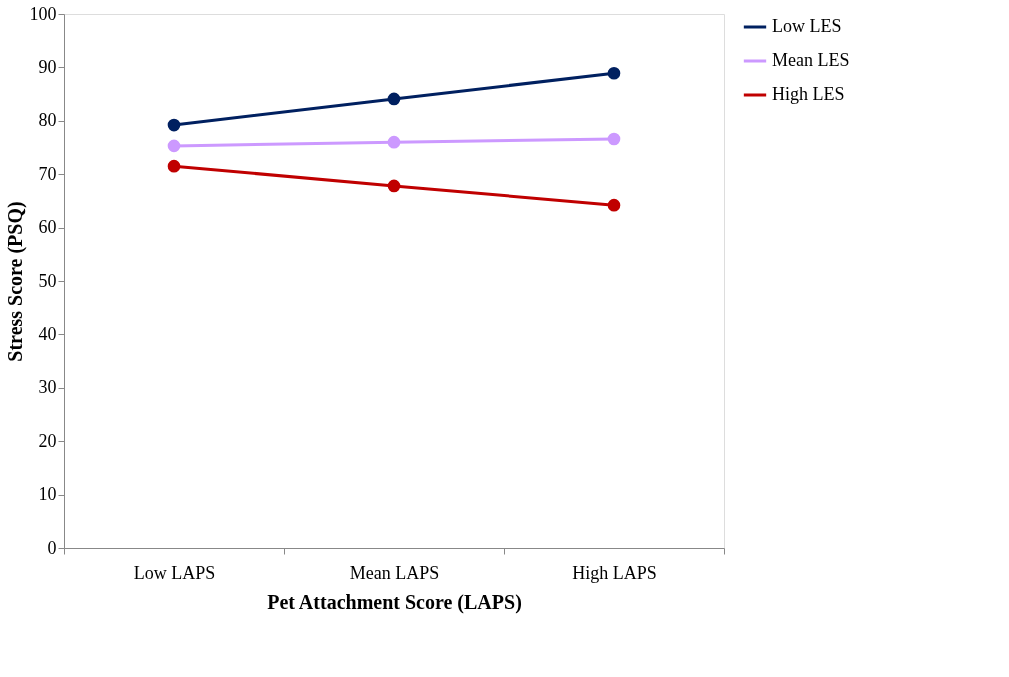  I want to click on y-tick-label: 10, so click(47, 494).